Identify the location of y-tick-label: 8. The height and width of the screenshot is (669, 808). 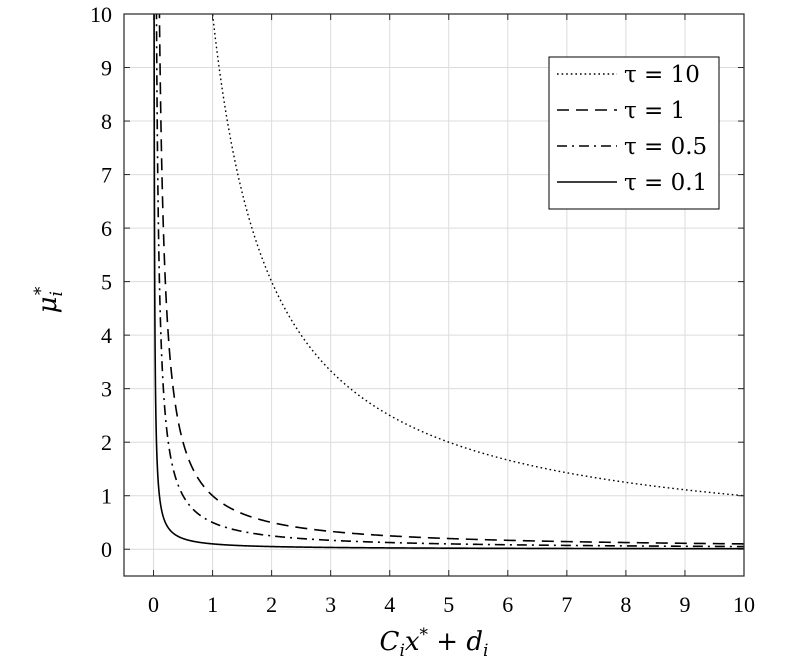
(106, 121).